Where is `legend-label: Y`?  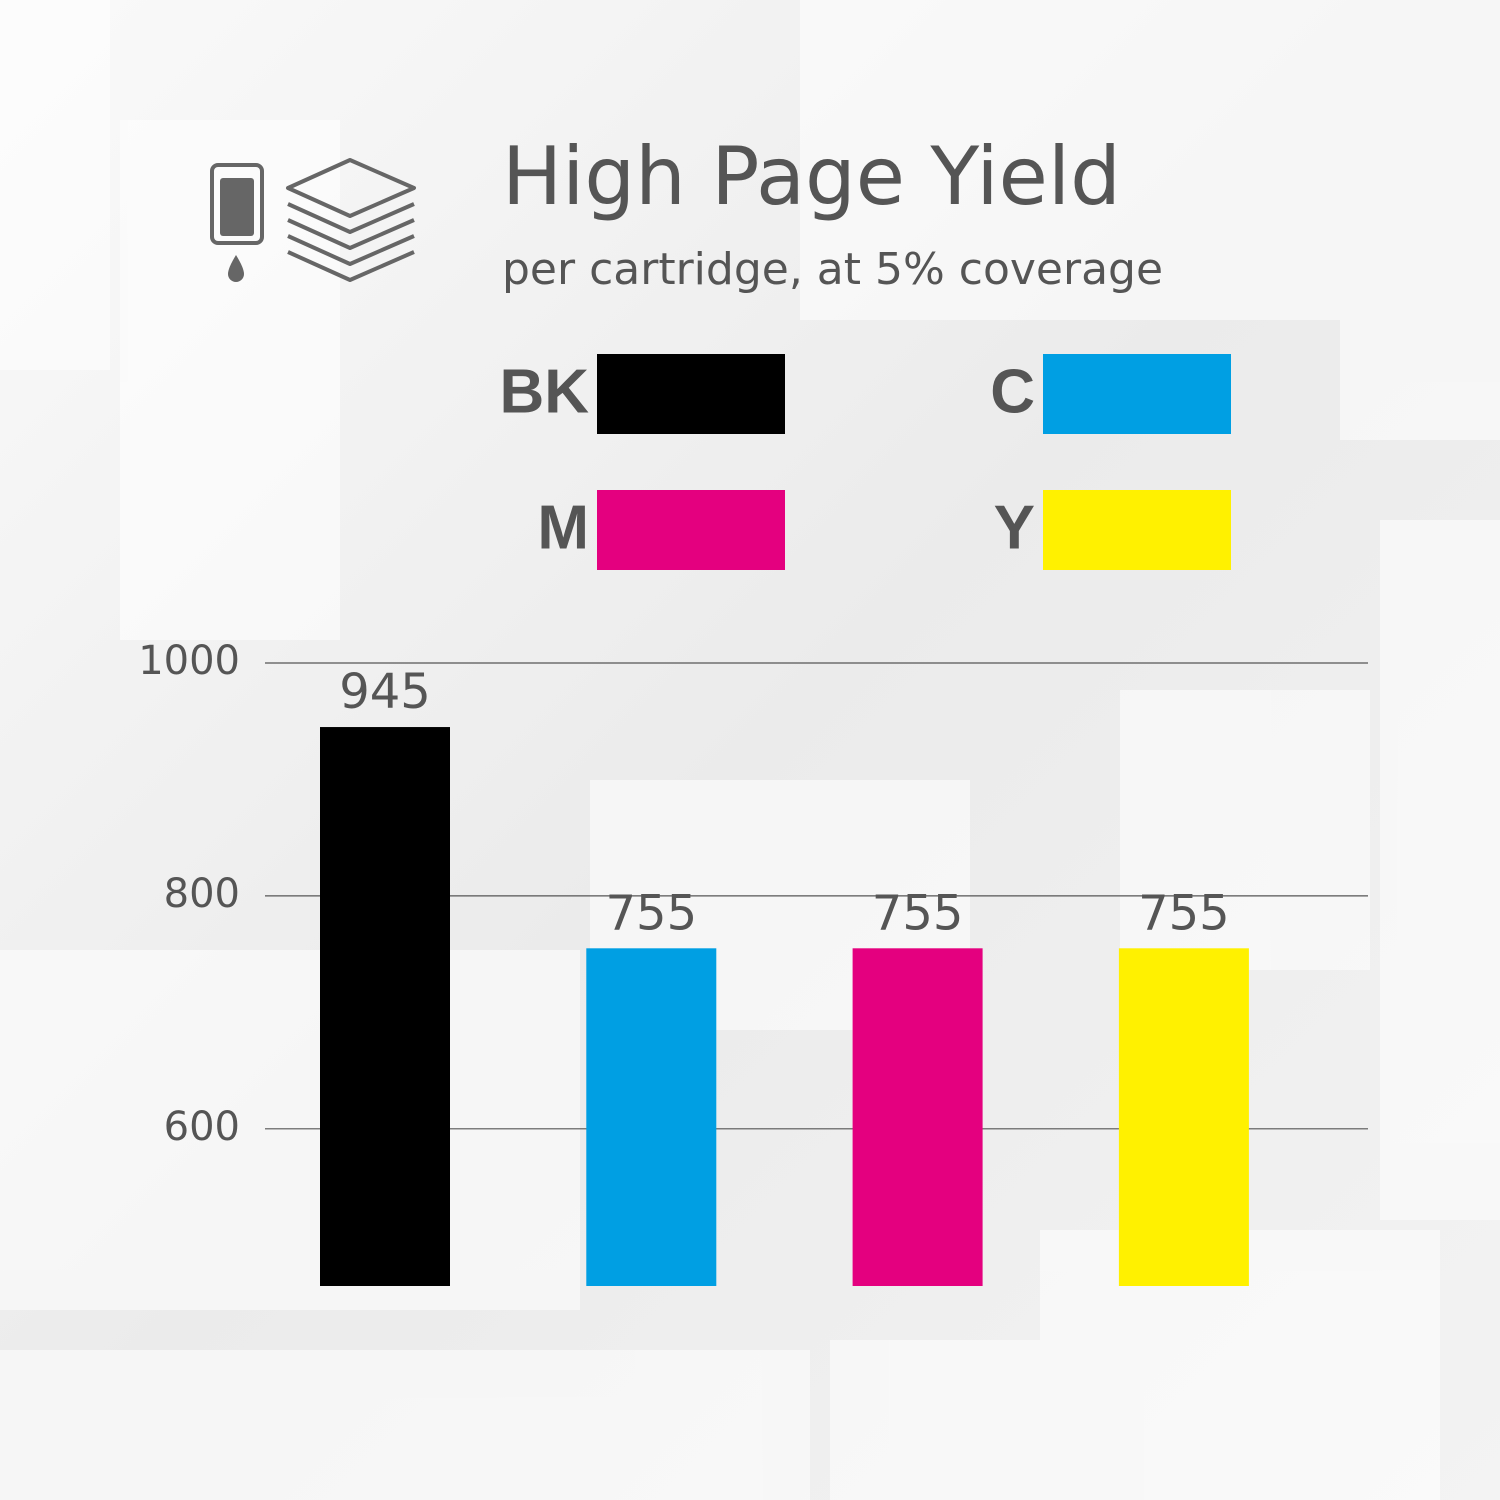 legend-label: Y is located at coordinates (1014, 527).